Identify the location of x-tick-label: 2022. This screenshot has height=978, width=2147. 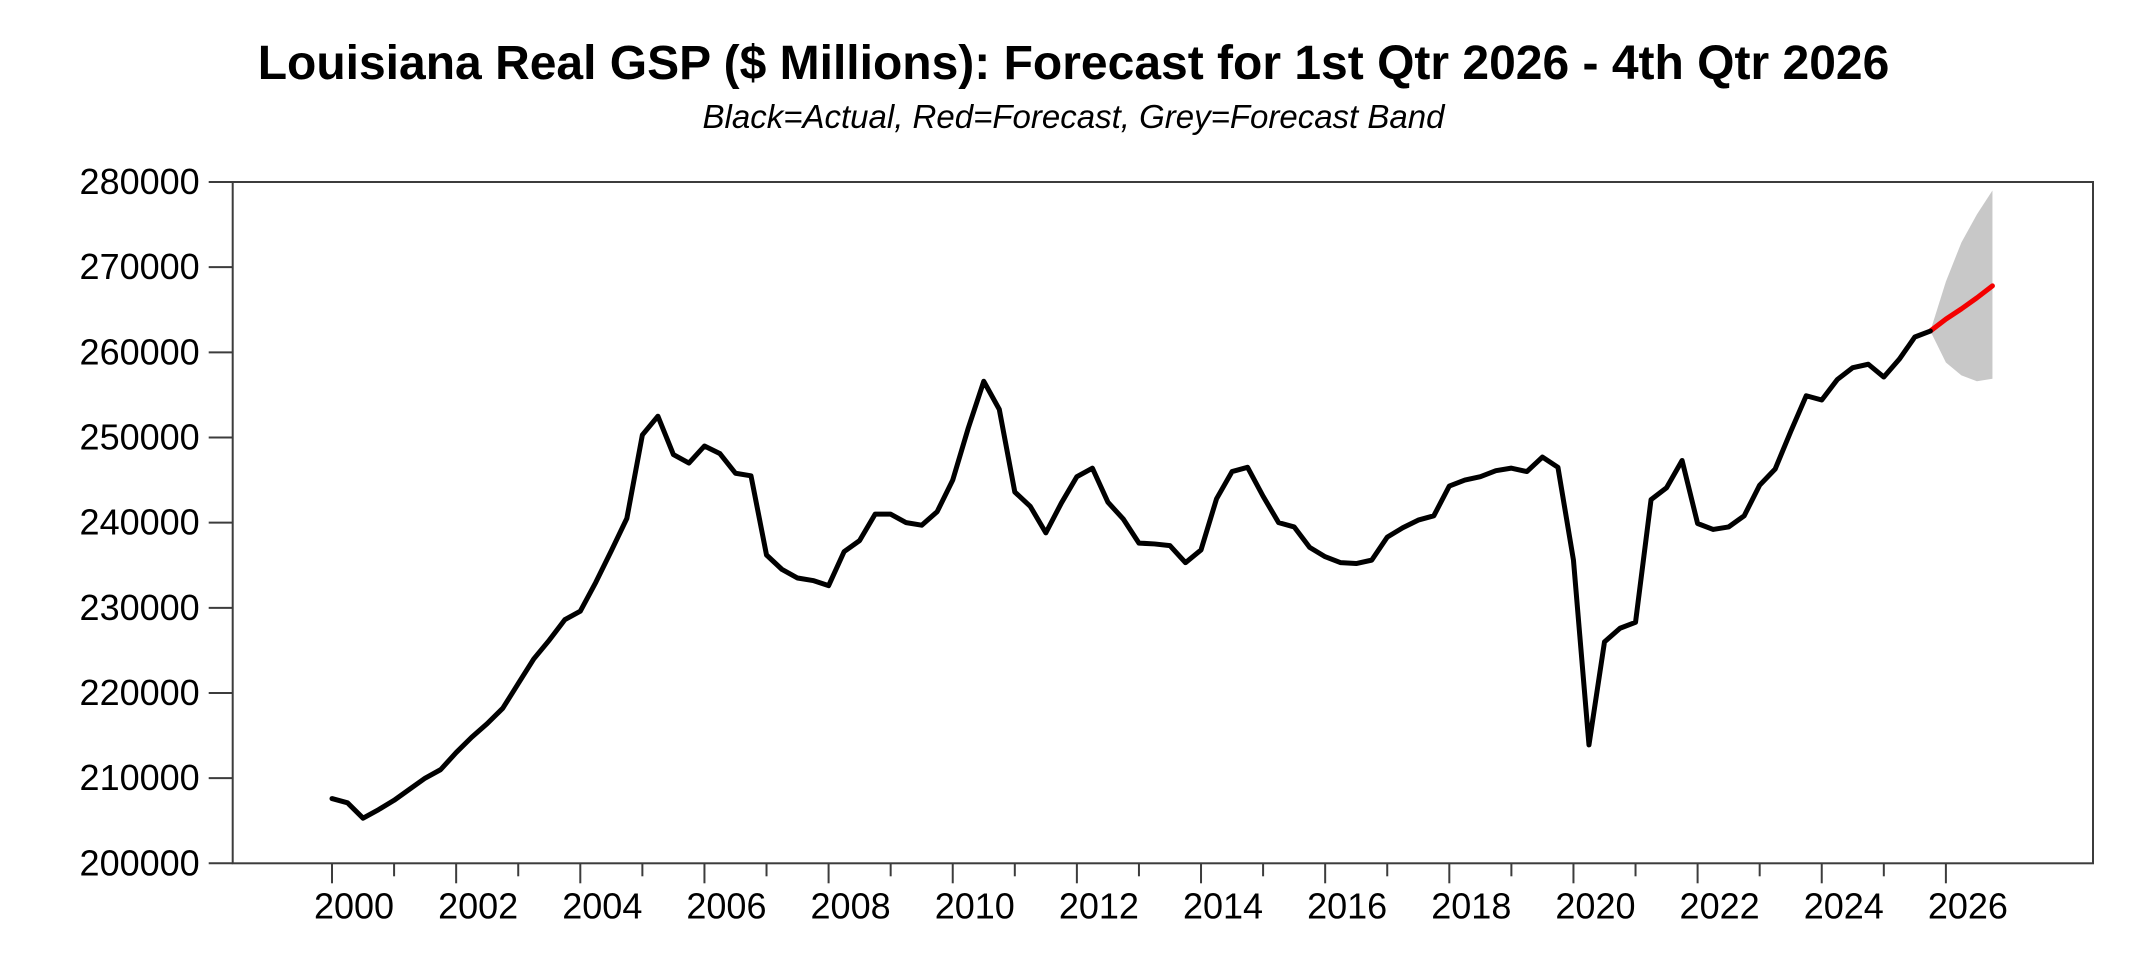
(1720, 905).